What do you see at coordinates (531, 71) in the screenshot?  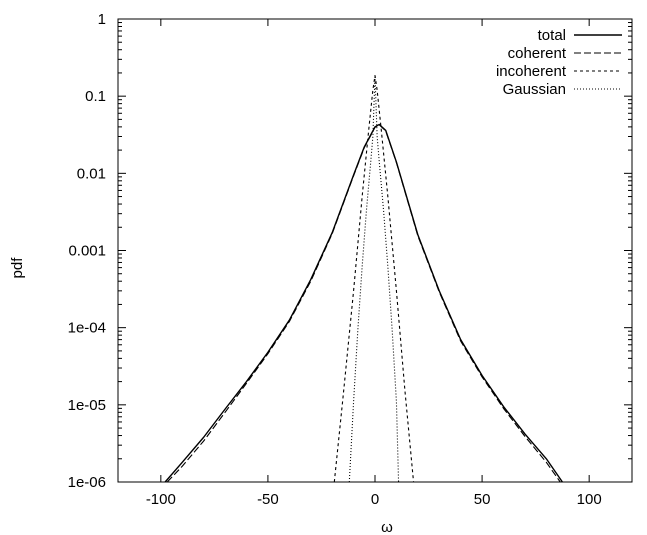 I see `legend-label-incoherent: incoherent` at bounding box center [531, 71].